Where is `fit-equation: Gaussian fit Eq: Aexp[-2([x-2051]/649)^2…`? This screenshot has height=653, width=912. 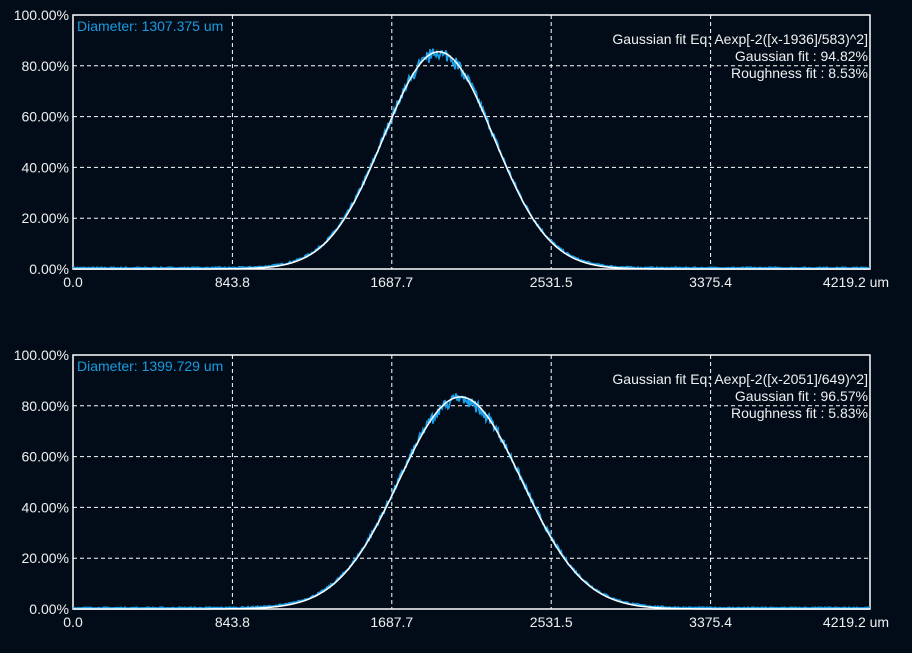
fit-equation: Gaussian fit Eq: Aexp[-2([x-2051]/649)^2… is located at coordinates (740, 379).